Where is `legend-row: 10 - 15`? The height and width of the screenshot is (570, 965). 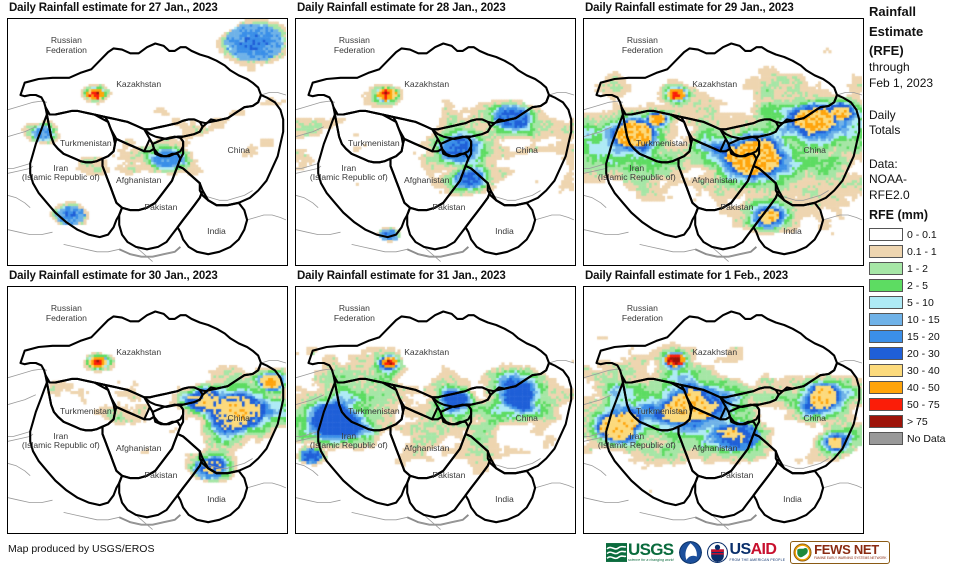 legend-row: 10 - 15 is located at coordinates (917, 319).